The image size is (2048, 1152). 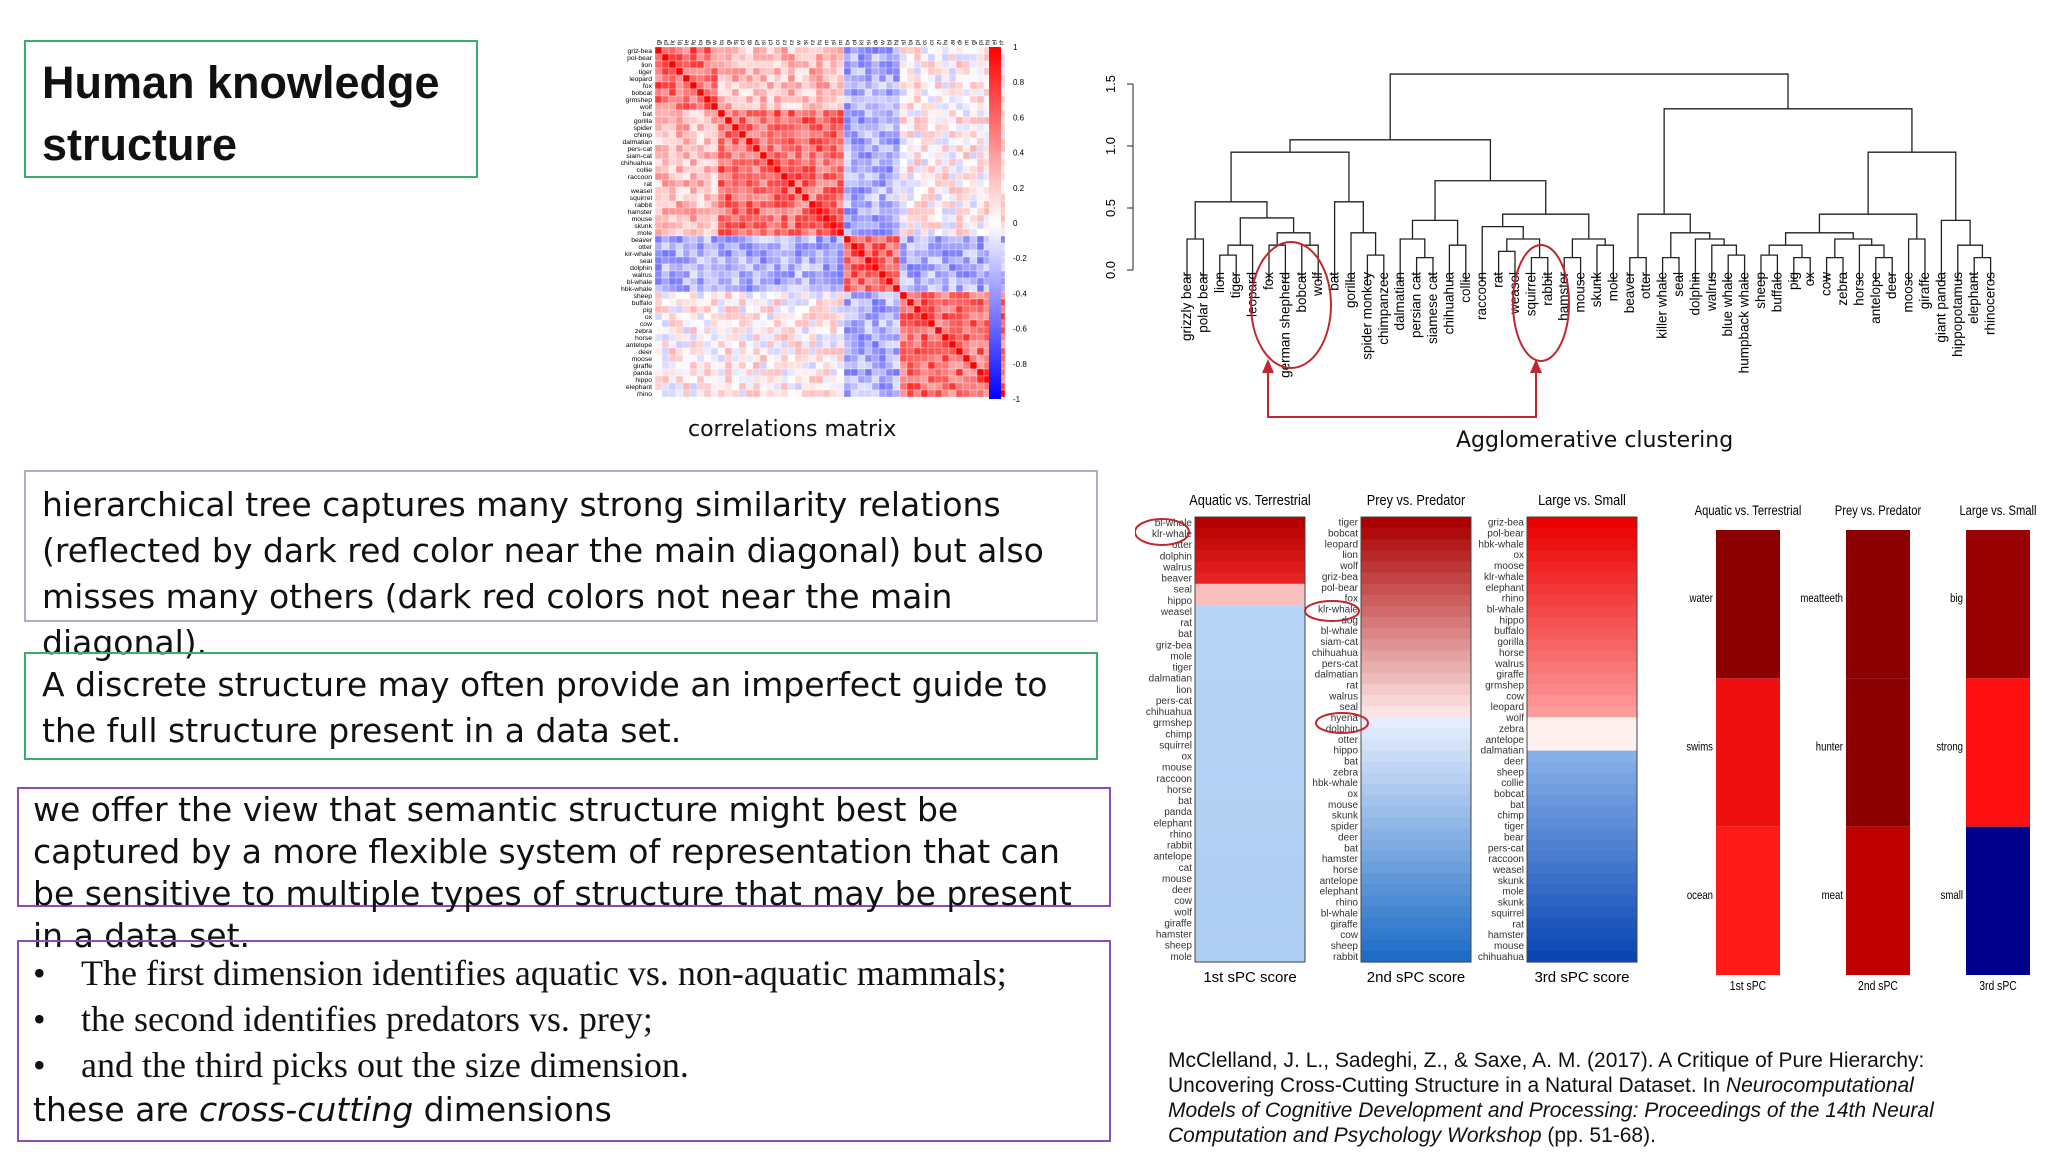 I want to click on matrix-column-label: siam-cat, so click(x=763, y=42).